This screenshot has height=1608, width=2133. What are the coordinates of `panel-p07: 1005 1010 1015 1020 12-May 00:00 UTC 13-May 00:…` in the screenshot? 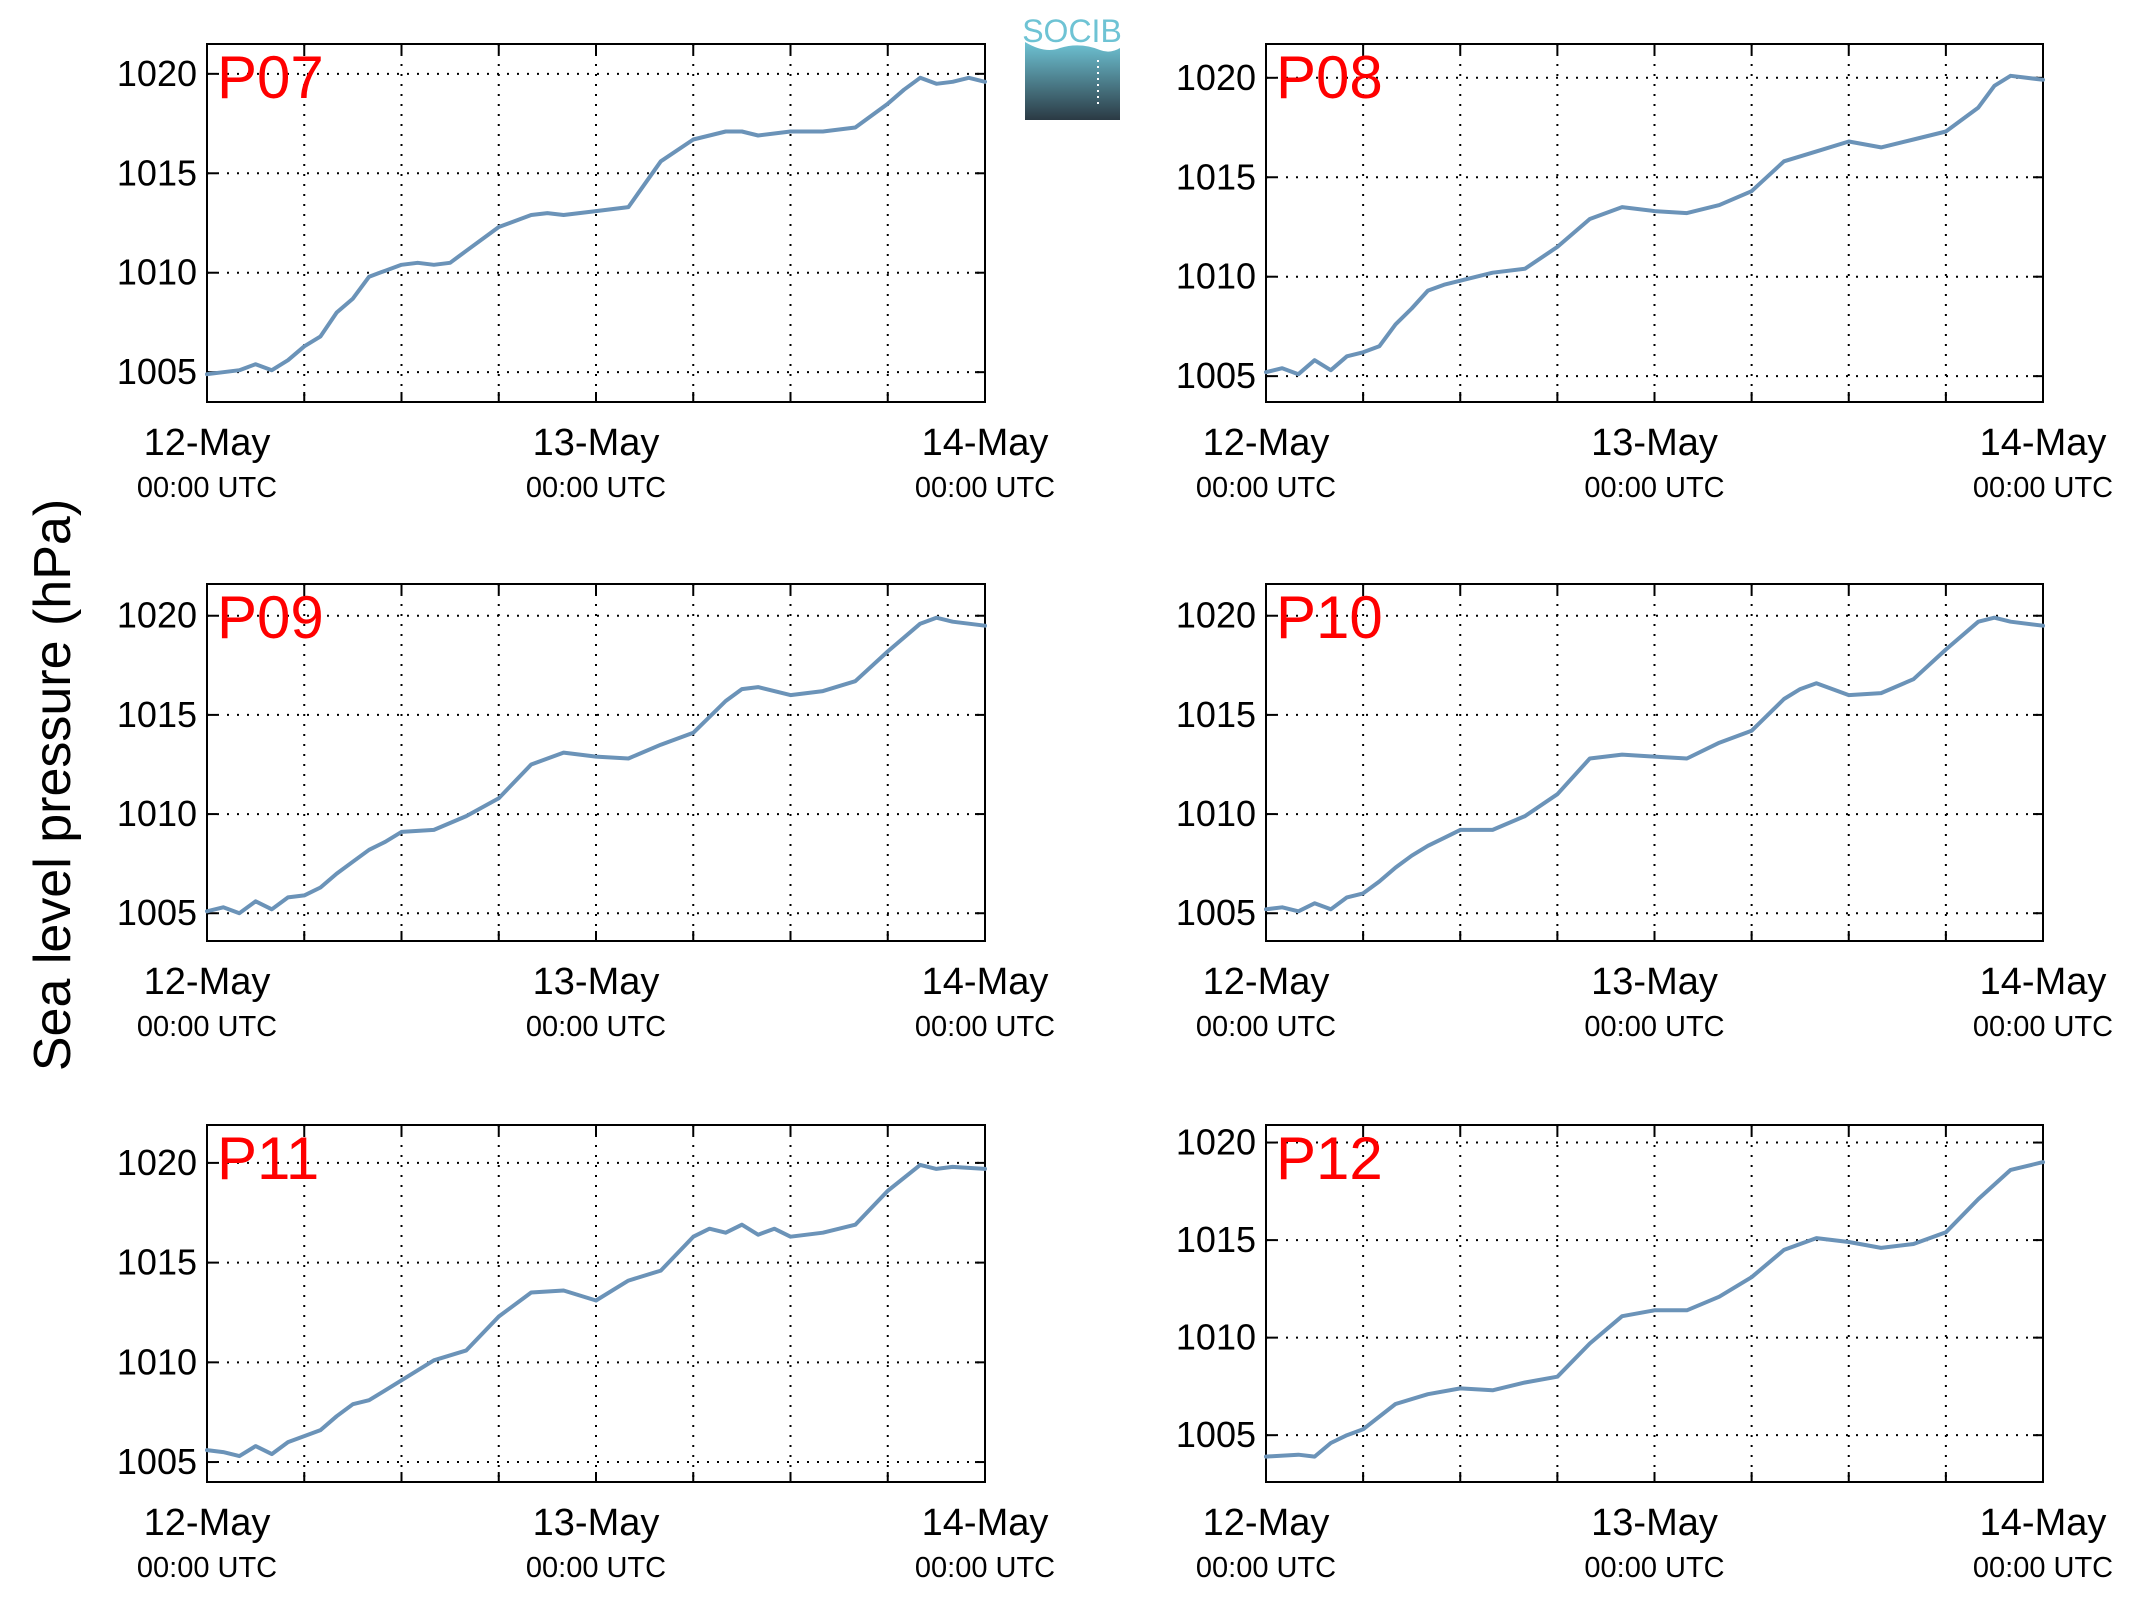 It's located at (586, 273).